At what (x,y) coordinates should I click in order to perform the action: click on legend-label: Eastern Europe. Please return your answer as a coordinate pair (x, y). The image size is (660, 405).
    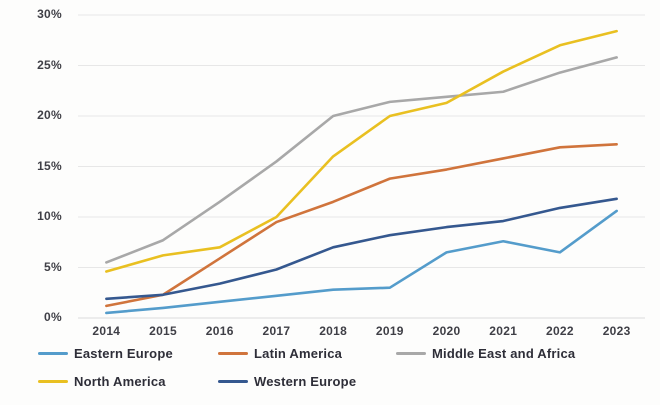
    Looking at the image, I should click on (123, 353).